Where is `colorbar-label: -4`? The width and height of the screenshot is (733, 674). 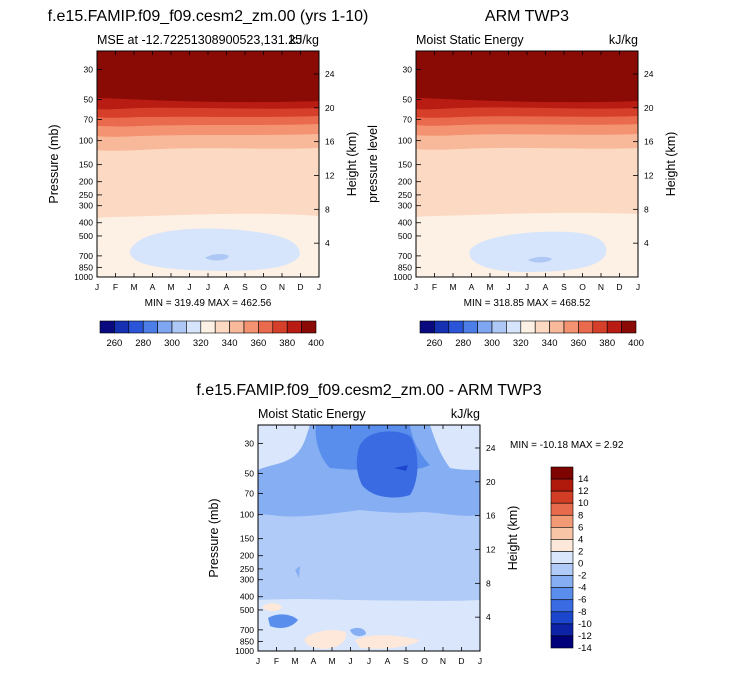
colorbar-label: -4 is located at coordinates (582, 588).